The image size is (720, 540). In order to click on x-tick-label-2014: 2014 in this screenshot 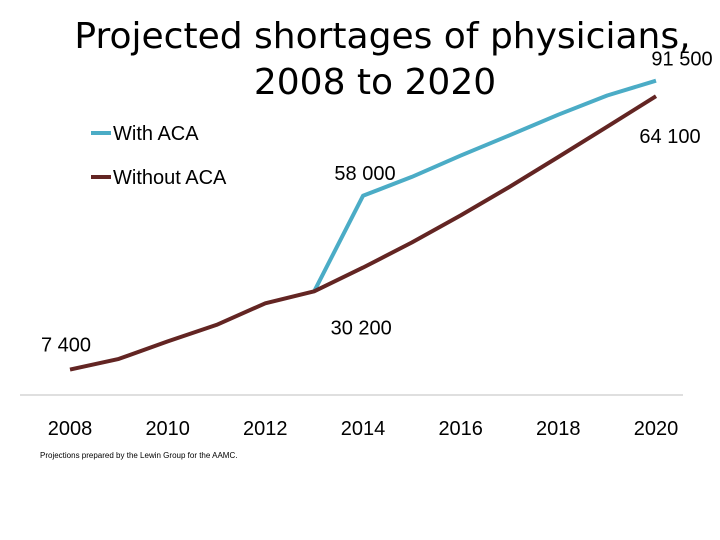, I will do `click(363, 429)`.